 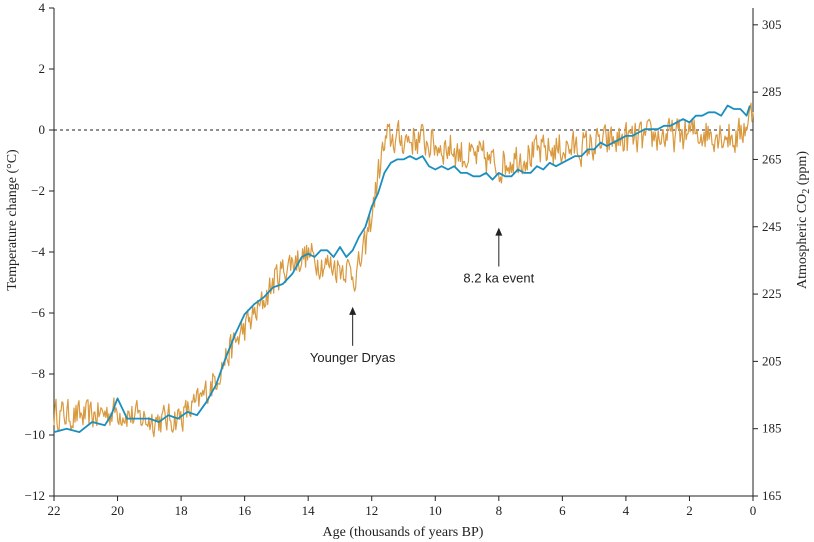 I want to click on x-tick-label: 12, so click(x=371, y=510).